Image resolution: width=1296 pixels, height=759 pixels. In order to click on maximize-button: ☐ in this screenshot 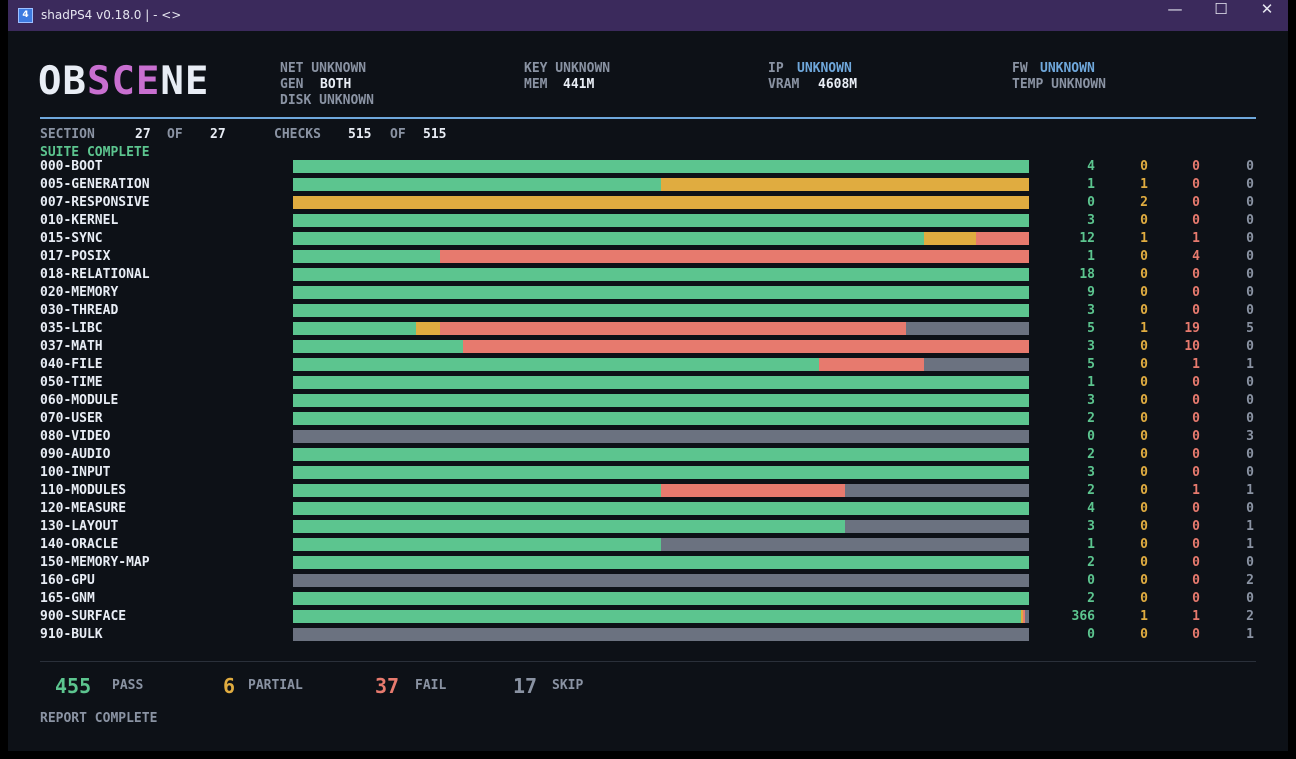, I will do `click(1221, 9)`.